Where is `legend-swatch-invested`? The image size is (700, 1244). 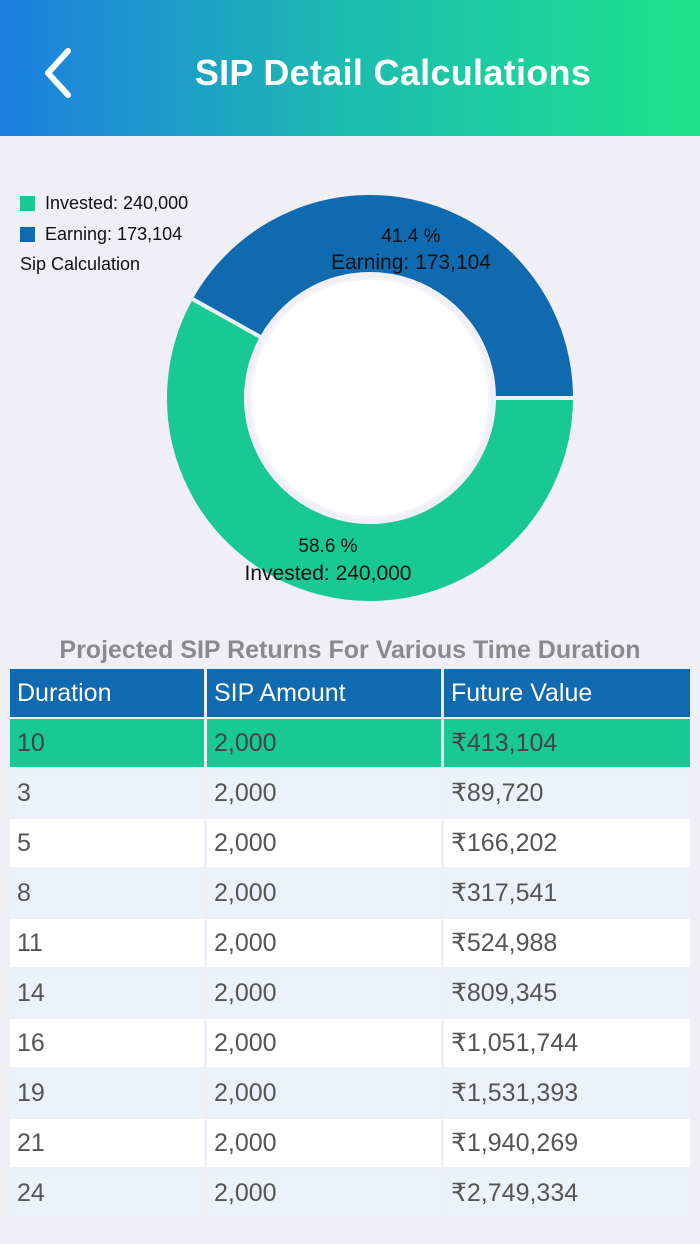 legend-swatch-invested is located at coordinates (27, 203).